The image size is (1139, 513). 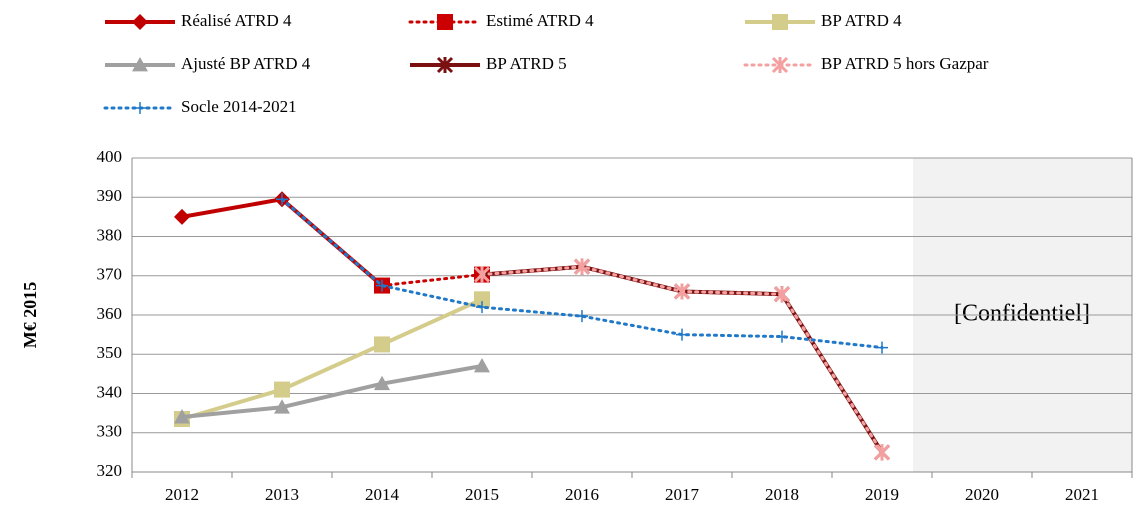 What do you see at coordinates (182, 494) in the screenshot?
I see `x-tick-label: 2012` at bounding box center [182, 494].